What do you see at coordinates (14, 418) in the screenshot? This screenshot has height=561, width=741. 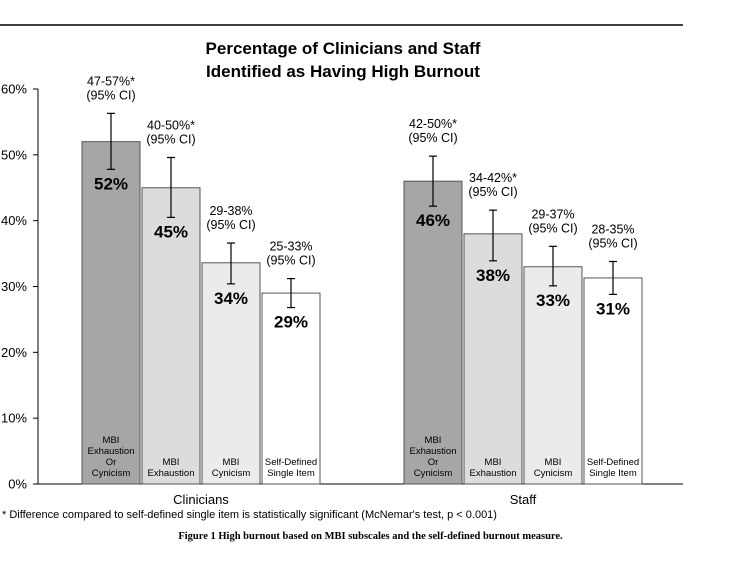 I see `y-tick-label: 10%` at bounding box center [14, 418].